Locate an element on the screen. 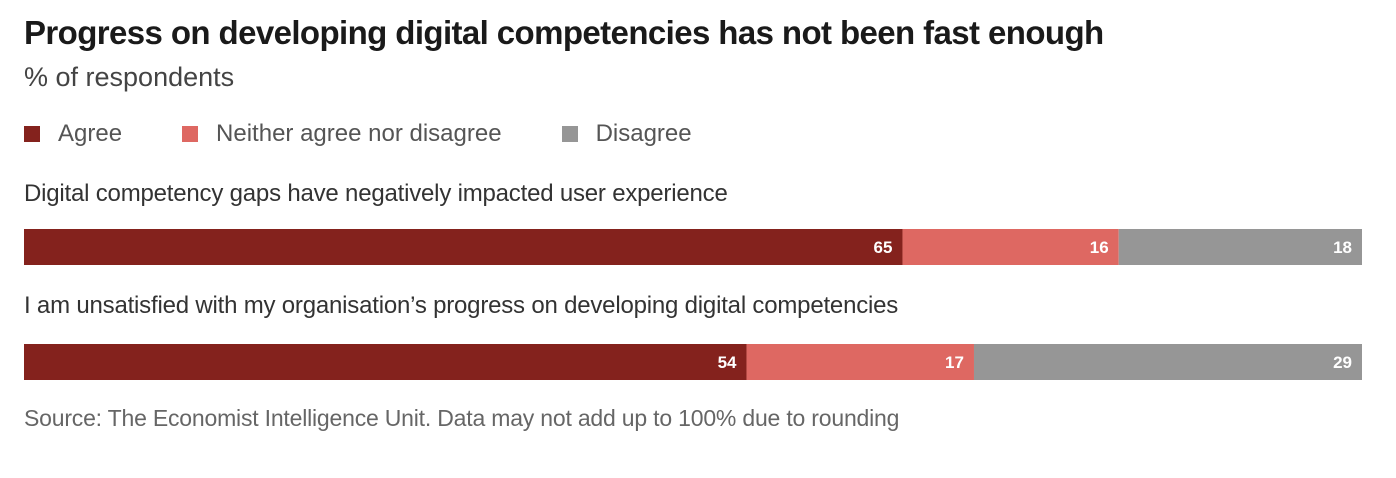 The image size is (1396, 478). legend-swatch-agree is located at coordinates (32, 134).